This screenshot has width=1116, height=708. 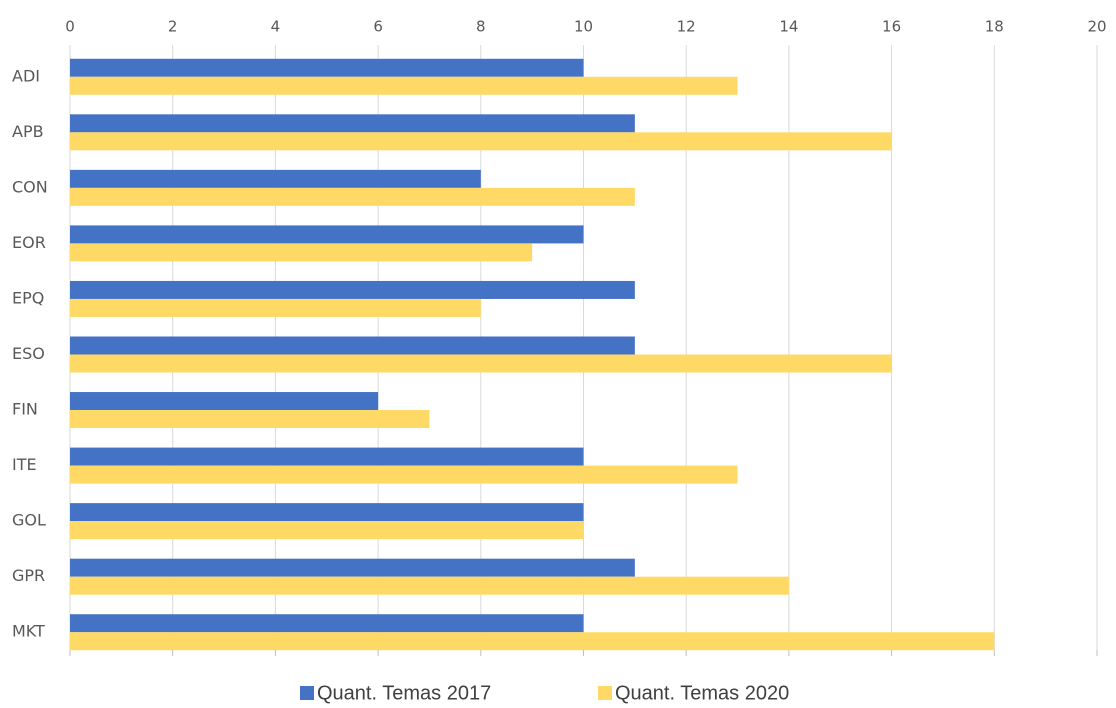 I want to click on y-tick-label: EOR, so click(x=29, y=242).